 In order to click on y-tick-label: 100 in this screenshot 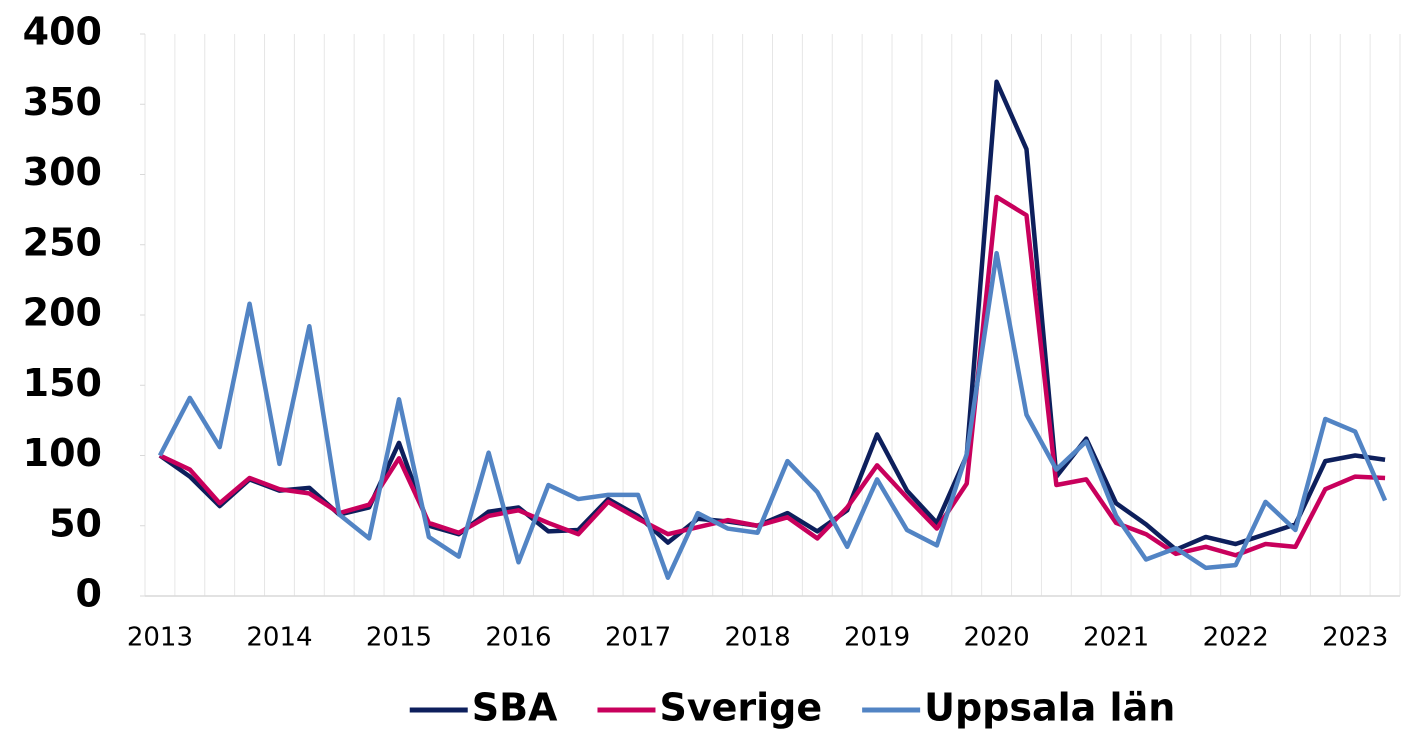, I will do `click(62, 453)`.